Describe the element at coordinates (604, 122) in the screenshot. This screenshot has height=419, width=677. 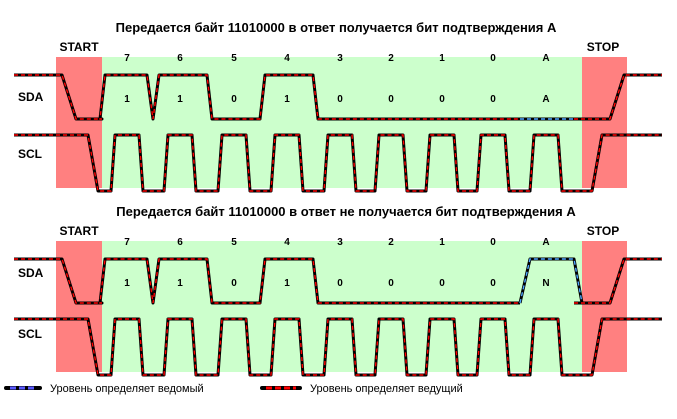
I see `panel-1-stop-area` at that location.